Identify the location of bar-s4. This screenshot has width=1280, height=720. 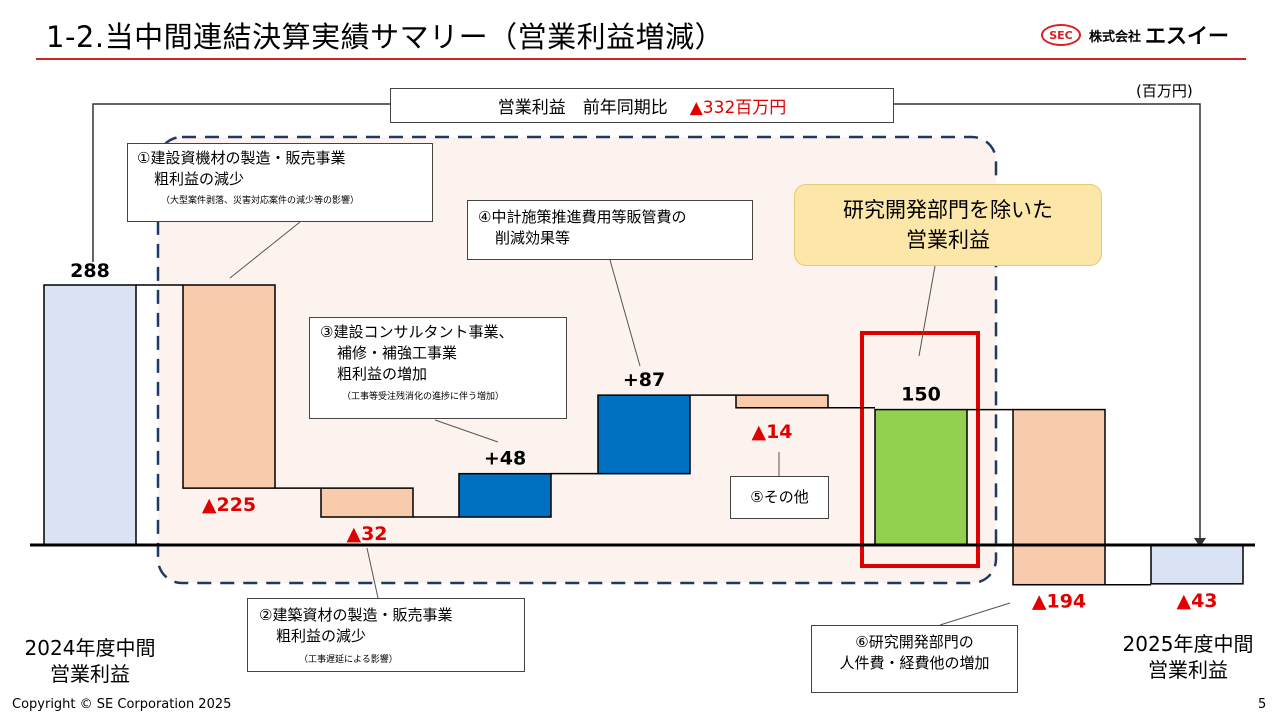
(644, 434).